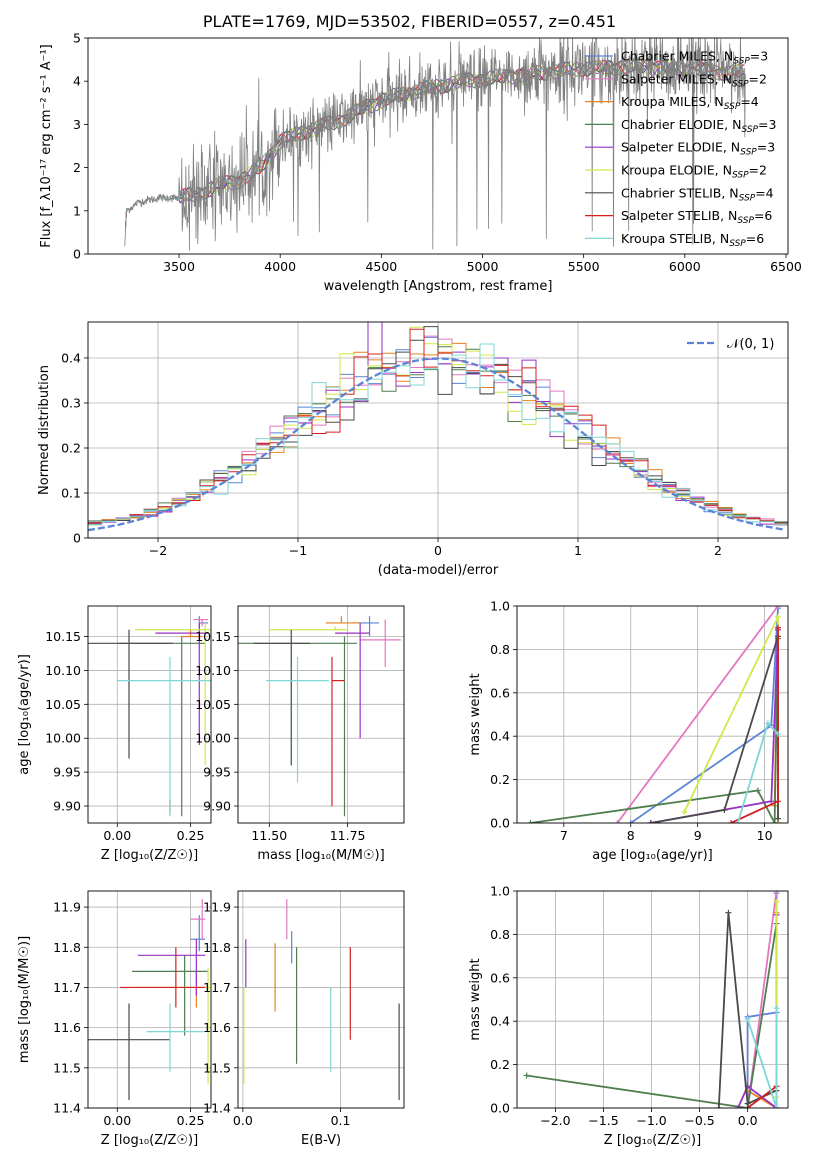  I want to click on y-tick-label: 0.0, so click(500, 1108).